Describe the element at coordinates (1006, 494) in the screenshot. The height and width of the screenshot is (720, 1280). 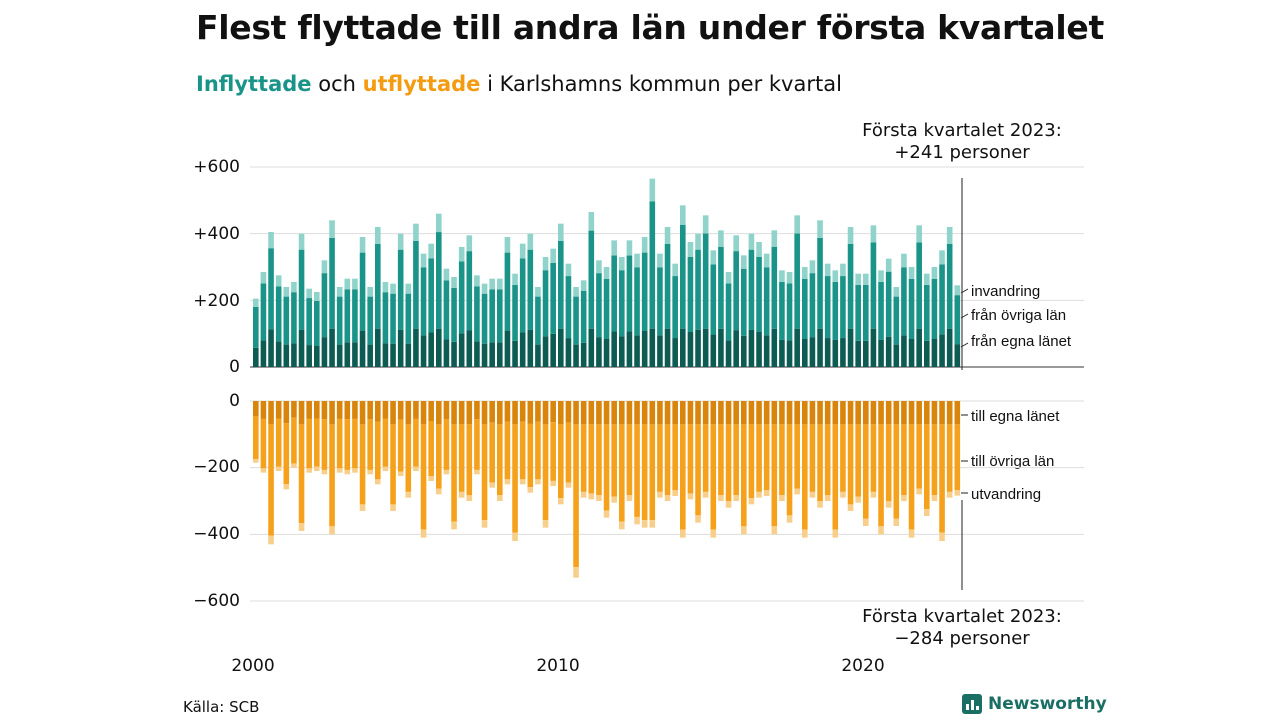
I see `label-utvandring: utvandring` at that location.